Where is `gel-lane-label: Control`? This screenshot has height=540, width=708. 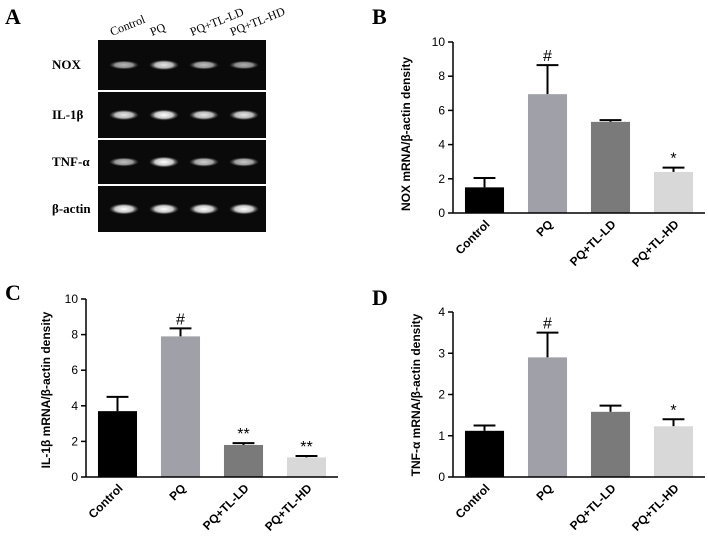 gel-lane-label: Control is located at coordinates (128, 25).